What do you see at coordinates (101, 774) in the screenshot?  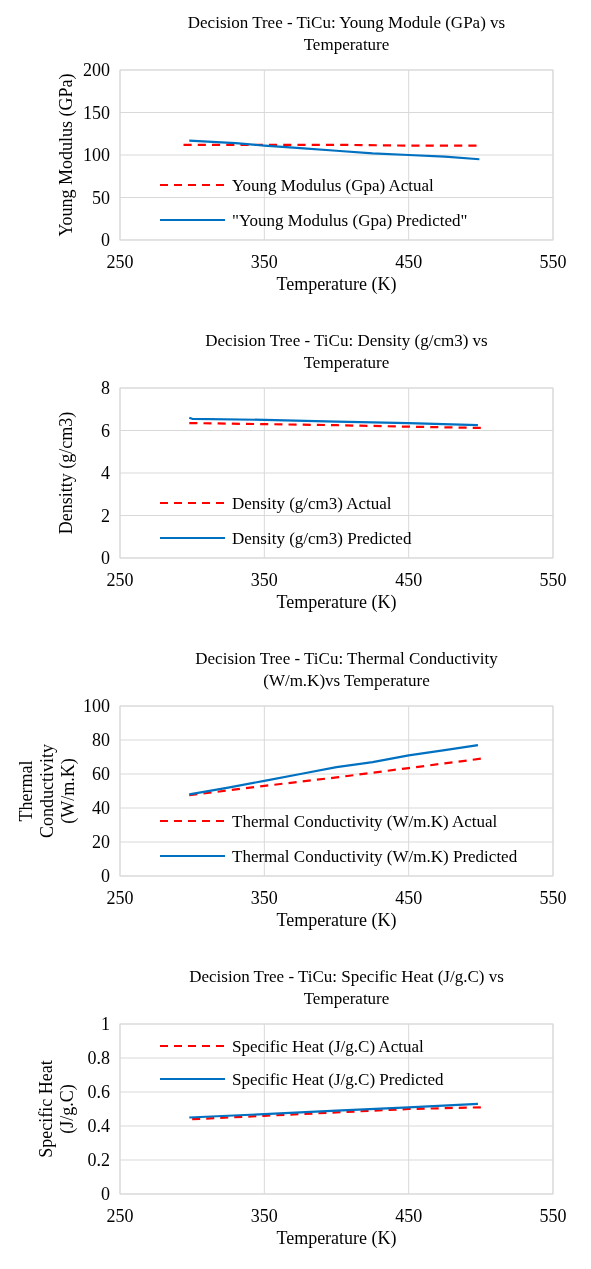 I see `y-tick-label: 60` at bounding box center [101, 774].